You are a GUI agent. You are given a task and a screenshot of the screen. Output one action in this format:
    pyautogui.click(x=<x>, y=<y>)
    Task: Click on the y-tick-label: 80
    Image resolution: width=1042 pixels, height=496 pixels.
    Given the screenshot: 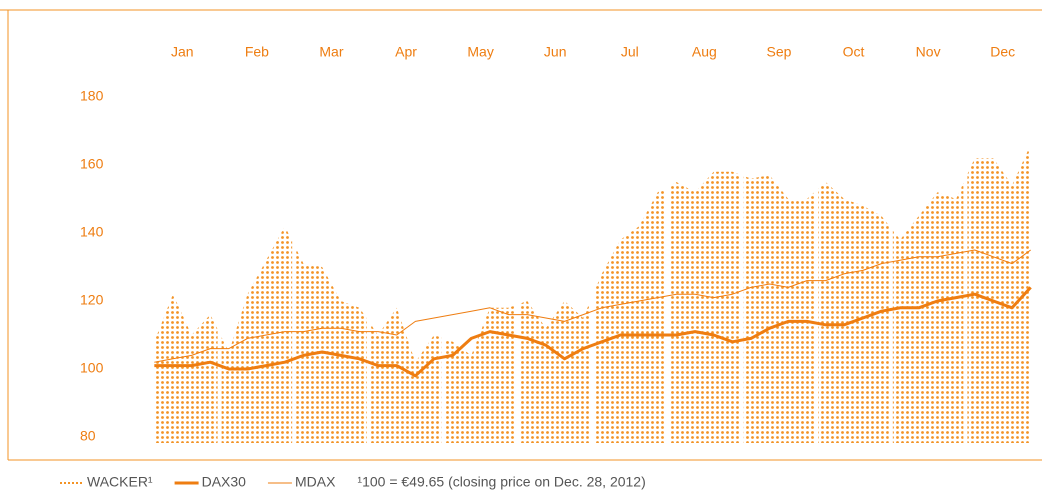 What is the action you would take?
    pyautogui.click(x=88, y=436)
    